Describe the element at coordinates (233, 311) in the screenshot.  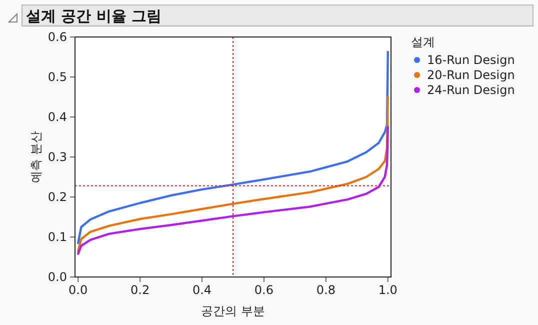
I see `x-axis-title: 공간의 부분` at that location.